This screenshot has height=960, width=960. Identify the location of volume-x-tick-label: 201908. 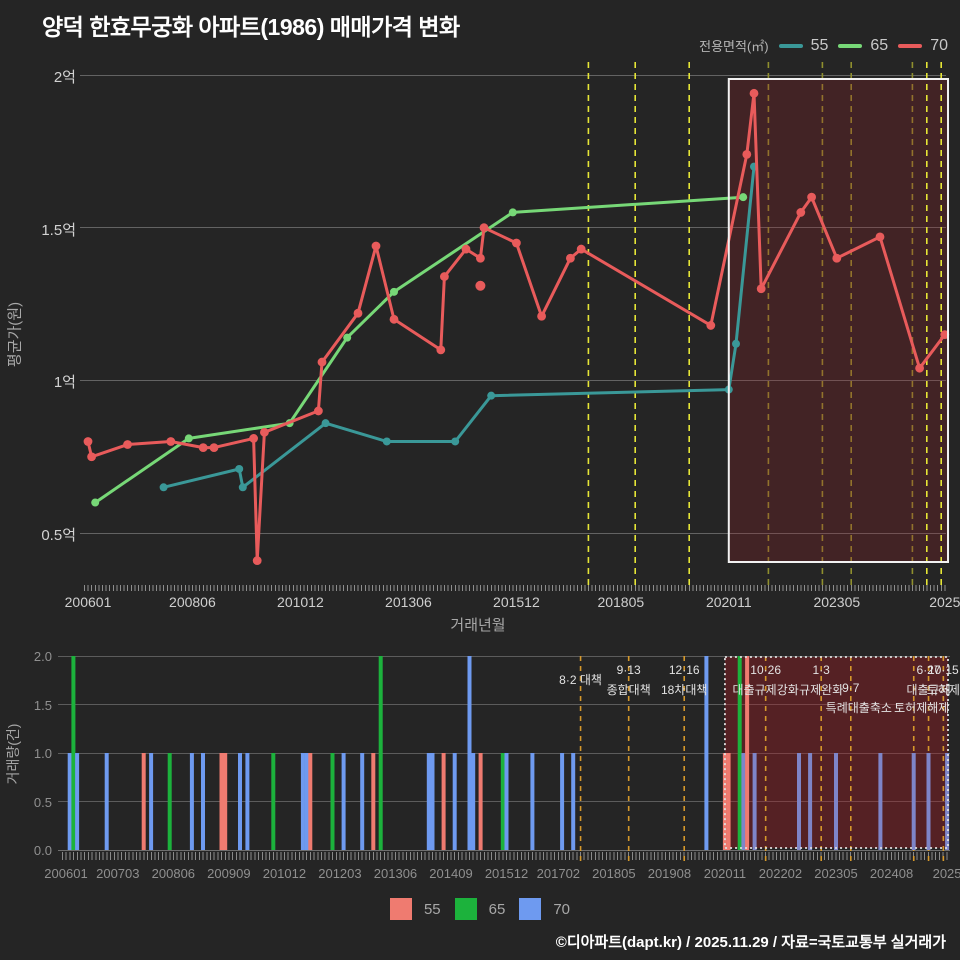
(669, 873).